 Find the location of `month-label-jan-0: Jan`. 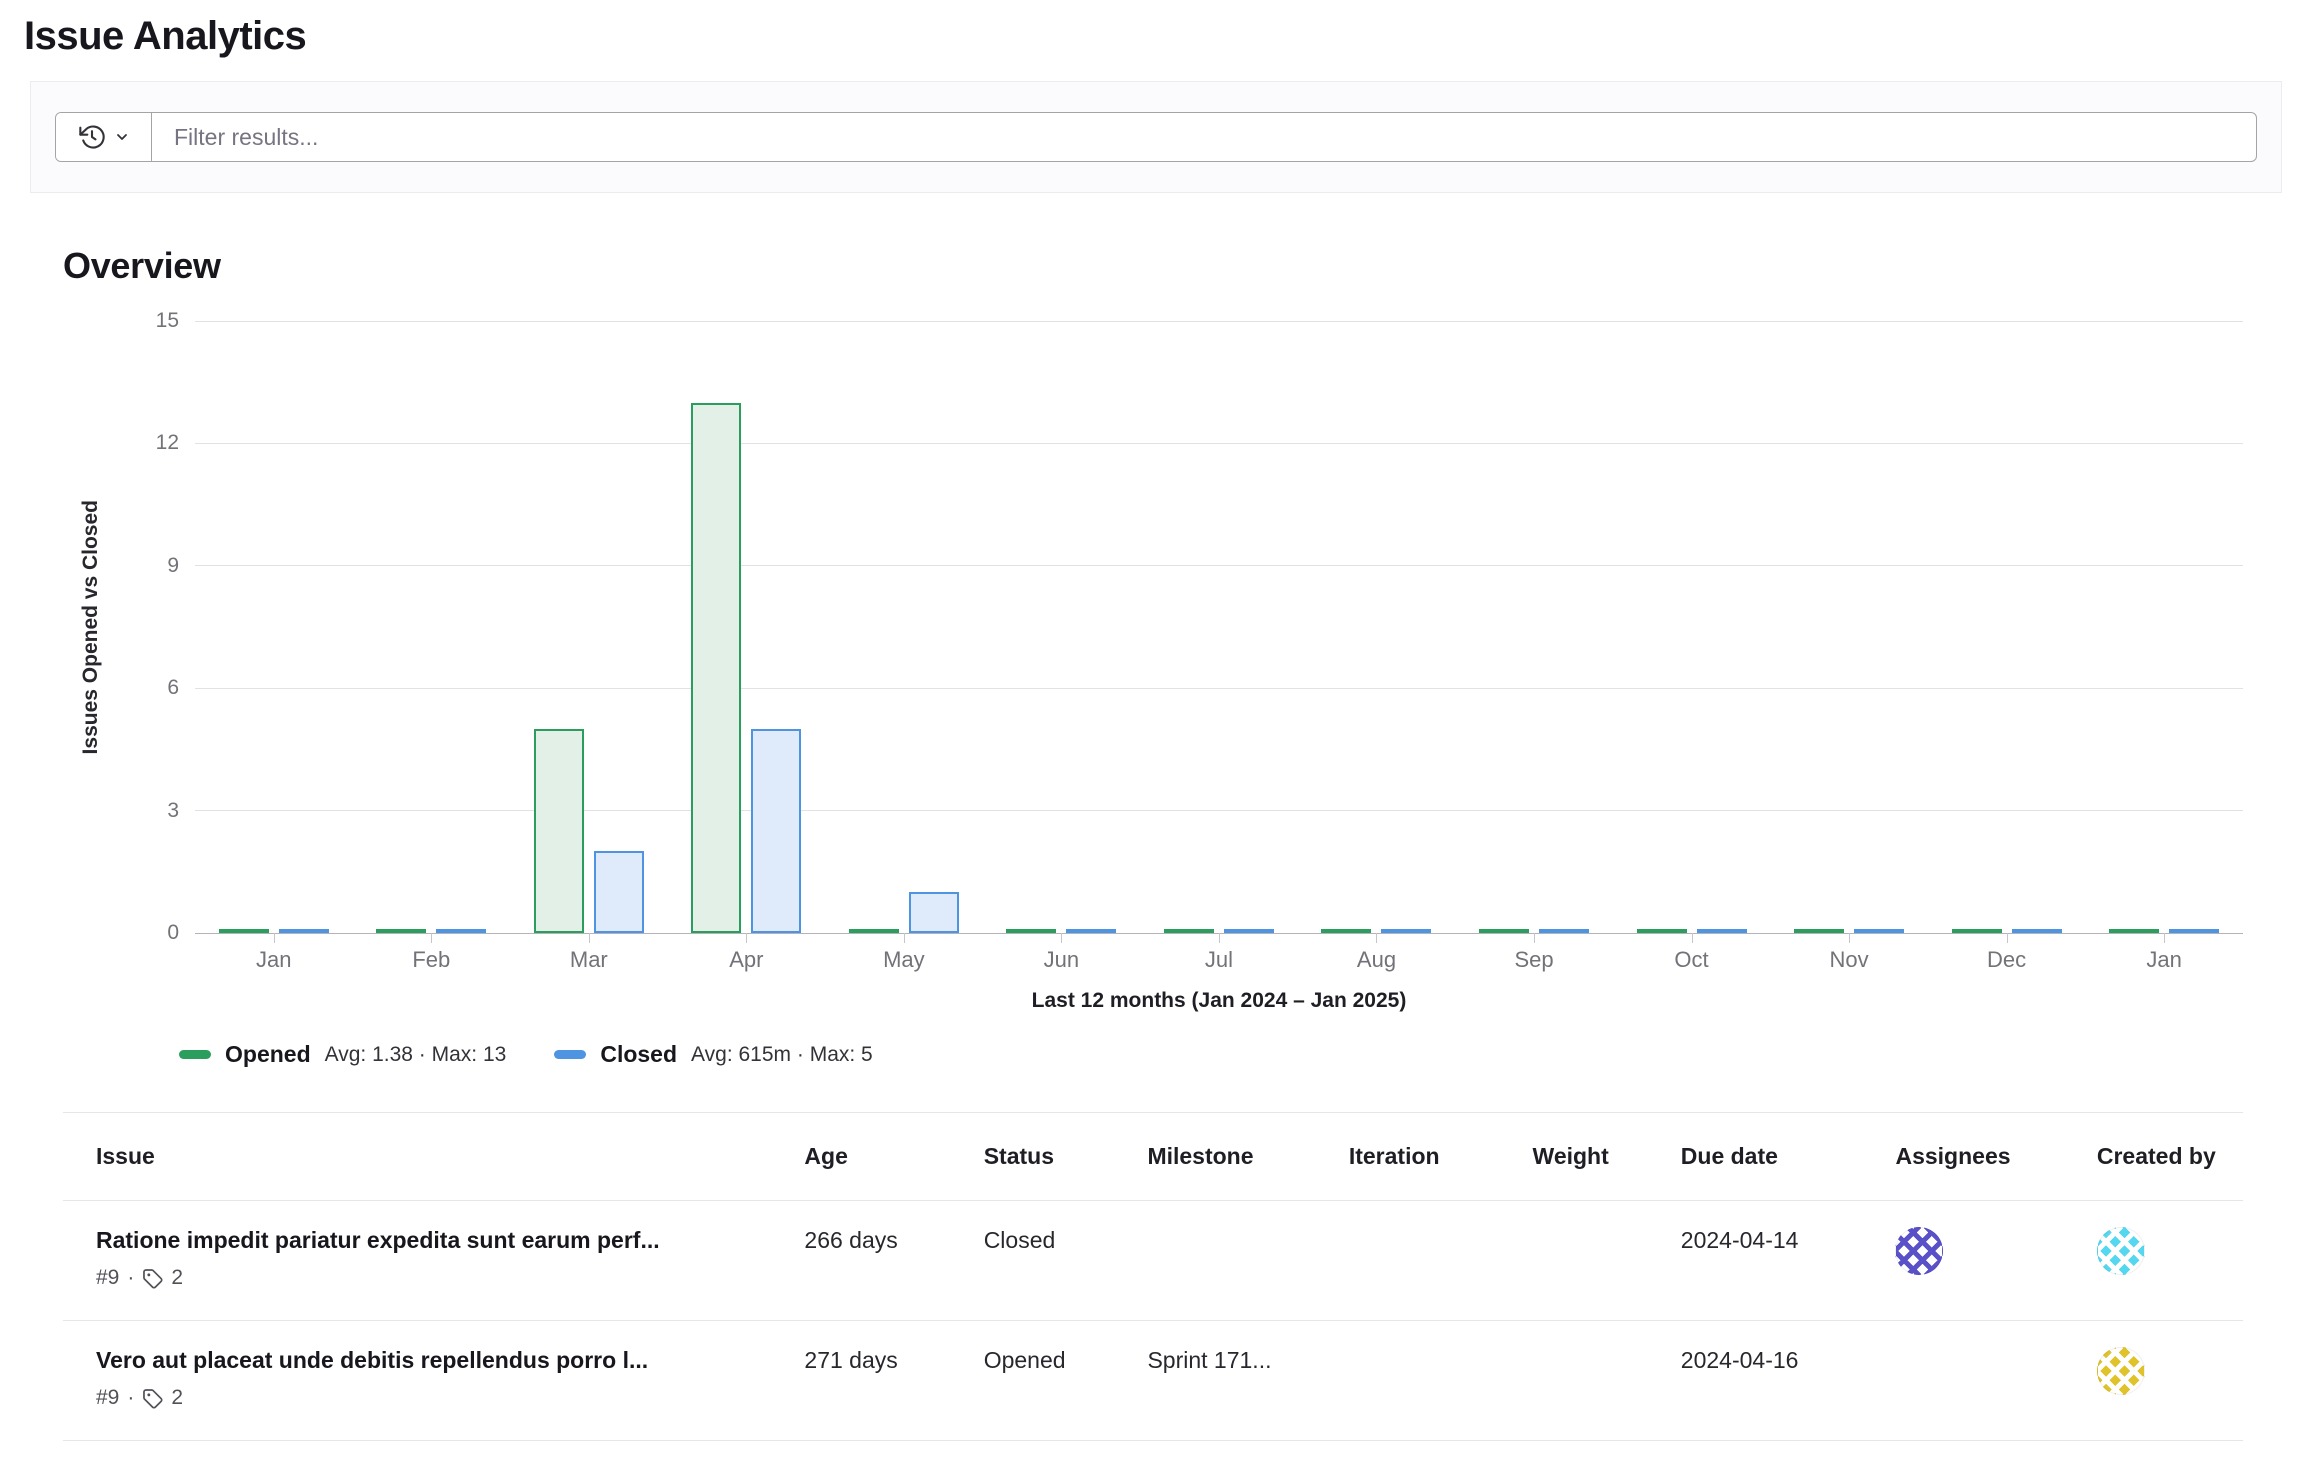

month-label-jan-0: Jan is located at coordinates (274, 959).